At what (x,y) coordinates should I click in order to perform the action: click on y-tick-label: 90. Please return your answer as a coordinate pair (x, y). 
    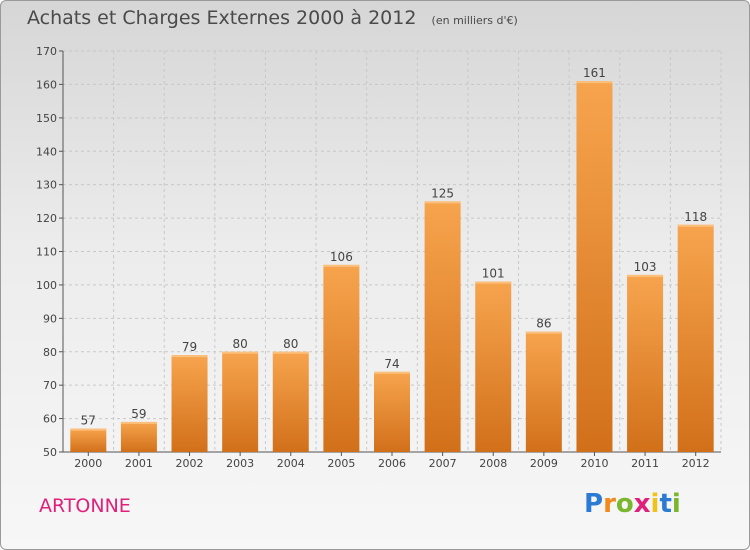
    Looking at the image, I should click on (50, 318).